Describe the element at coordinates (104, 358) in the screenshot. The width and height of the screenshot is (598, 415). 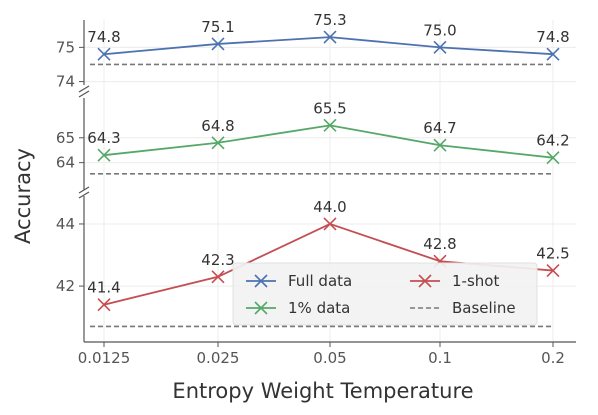
I see `x-tick-label: 0.0125` at that location.